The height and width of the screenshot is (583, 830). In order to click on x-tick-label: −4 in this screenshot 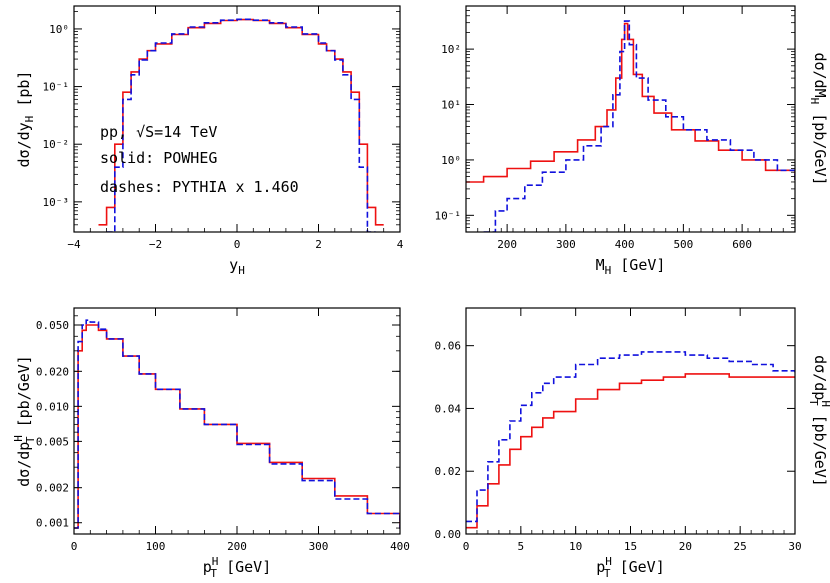, I will do `click(74, 244)`.